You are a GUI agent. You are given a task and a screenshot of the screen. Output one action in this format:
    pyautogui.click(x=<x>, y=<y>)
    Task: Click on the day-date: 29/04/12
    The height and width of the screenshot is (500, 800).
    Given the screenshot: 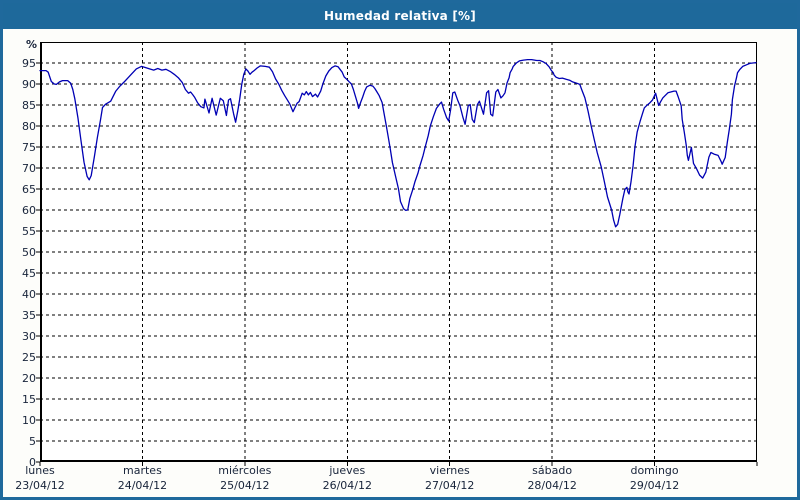 What is the action you would take?
    pyautogui.click(x=654, y=485)
    